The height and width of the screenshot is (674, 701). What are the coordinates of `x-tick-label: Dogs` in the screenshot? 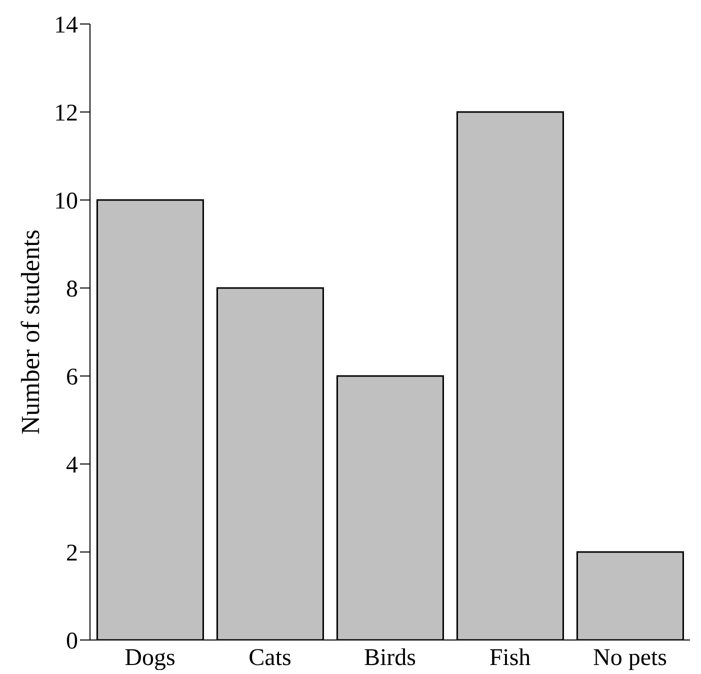 It's located at (150, 658).